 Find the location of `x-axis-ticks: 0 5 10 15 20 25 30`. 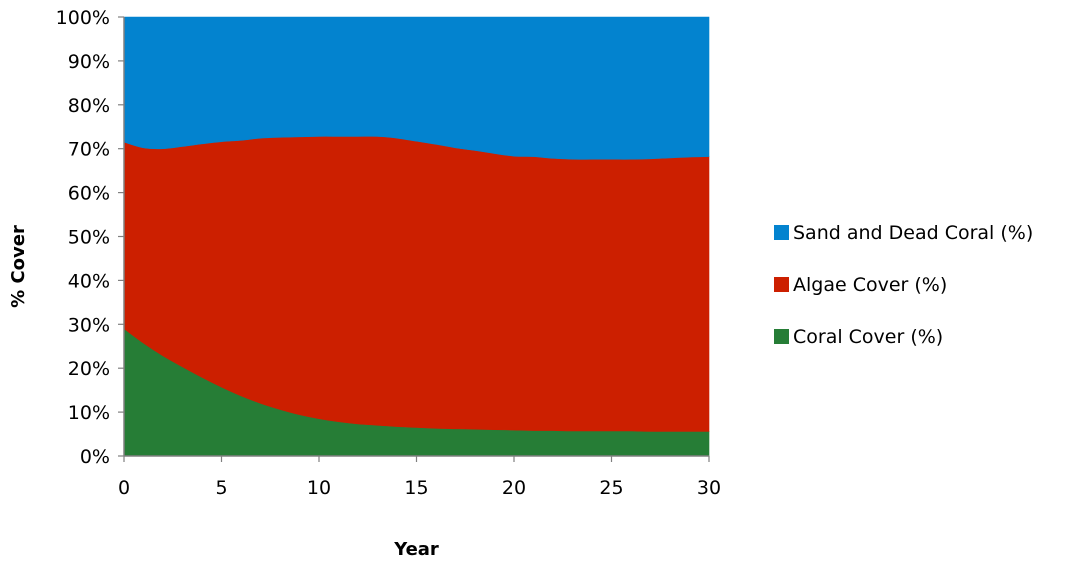

x-axis-ticks: 0 5 10 15 20 25 30 is located at coordinates (419, 477).